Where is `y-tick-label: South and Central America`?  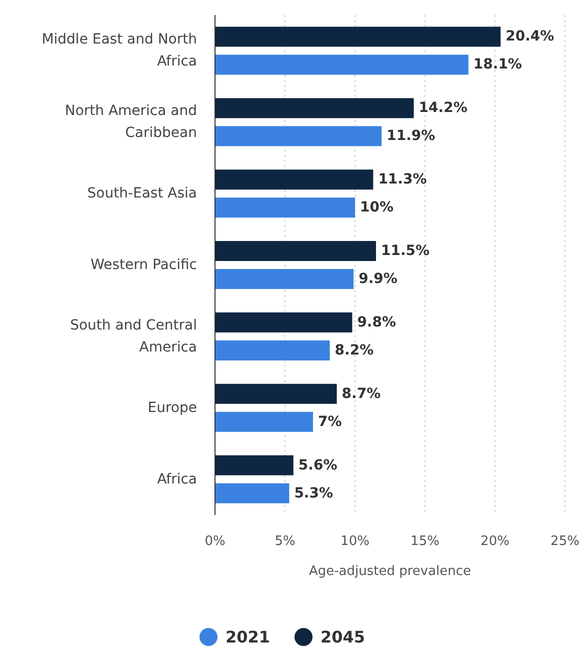 y-tick-label: South and Central America is located at coordinates (133, 336).